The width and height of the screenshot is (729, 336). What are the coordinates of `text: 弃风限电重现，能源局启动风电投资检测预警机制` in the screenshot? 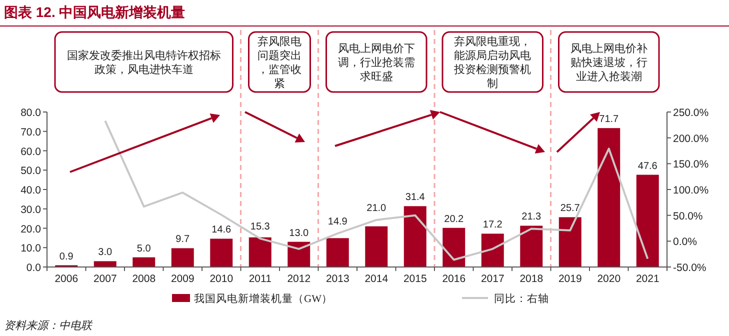 It's located at (492, 62).